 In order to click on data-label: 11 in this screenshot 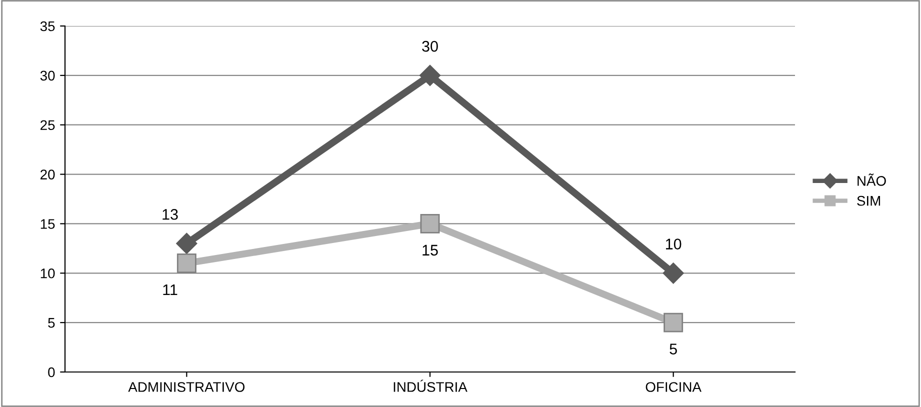, I will do `click(170, 289)`.